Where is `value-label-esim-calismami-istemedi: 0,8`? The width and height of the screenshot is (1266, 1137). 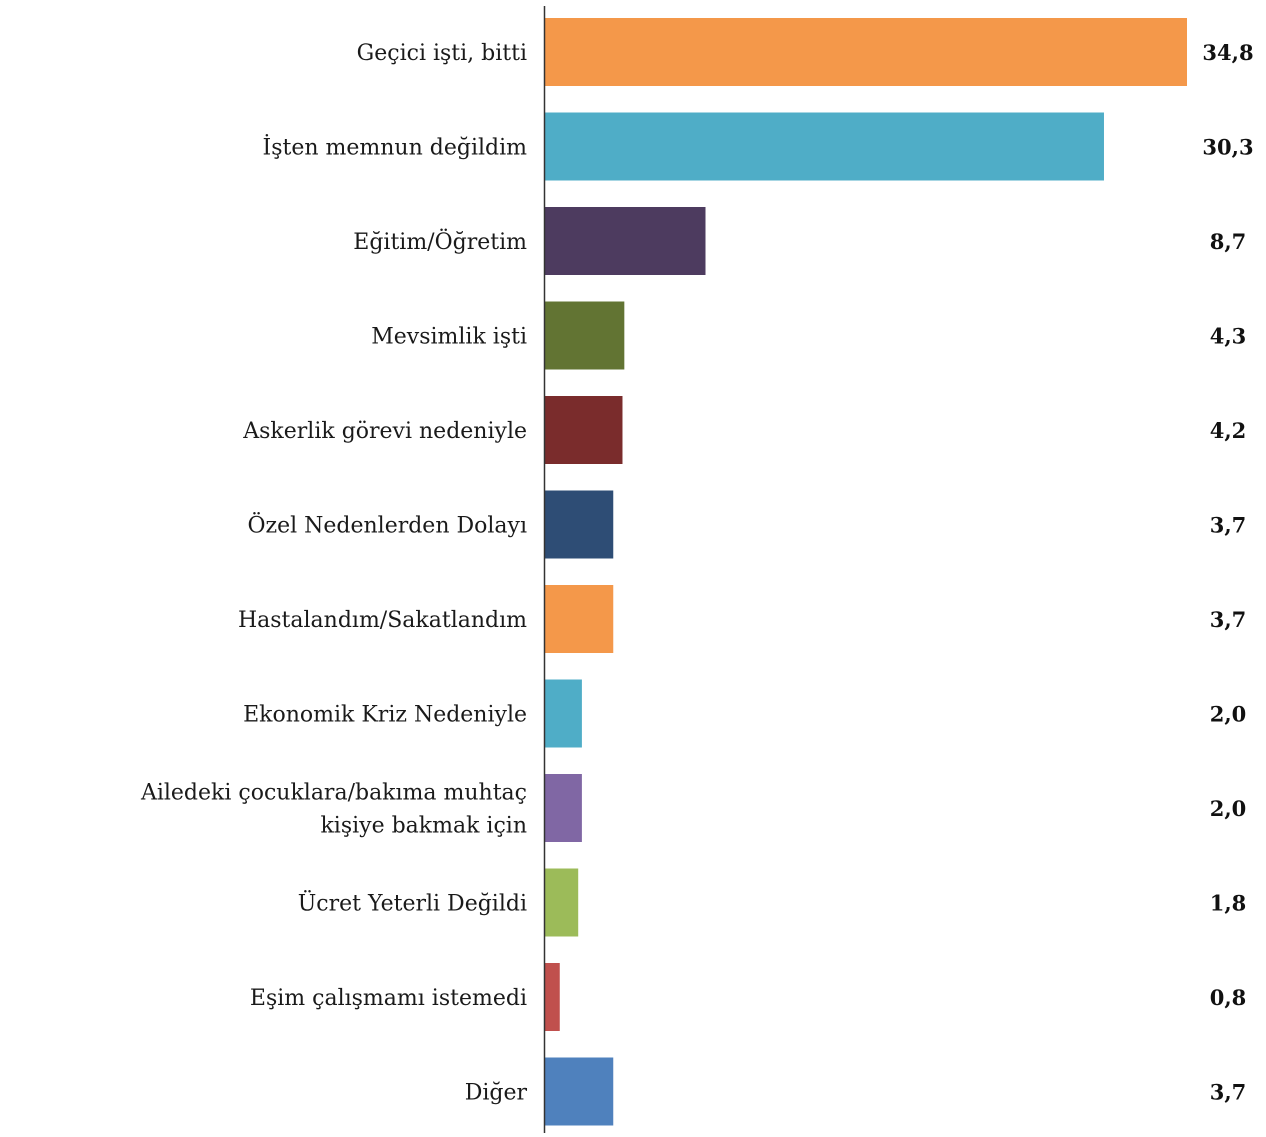
value-label-esim-calismami-istemedi: 0,8 is located at coordinates (1228, 997).